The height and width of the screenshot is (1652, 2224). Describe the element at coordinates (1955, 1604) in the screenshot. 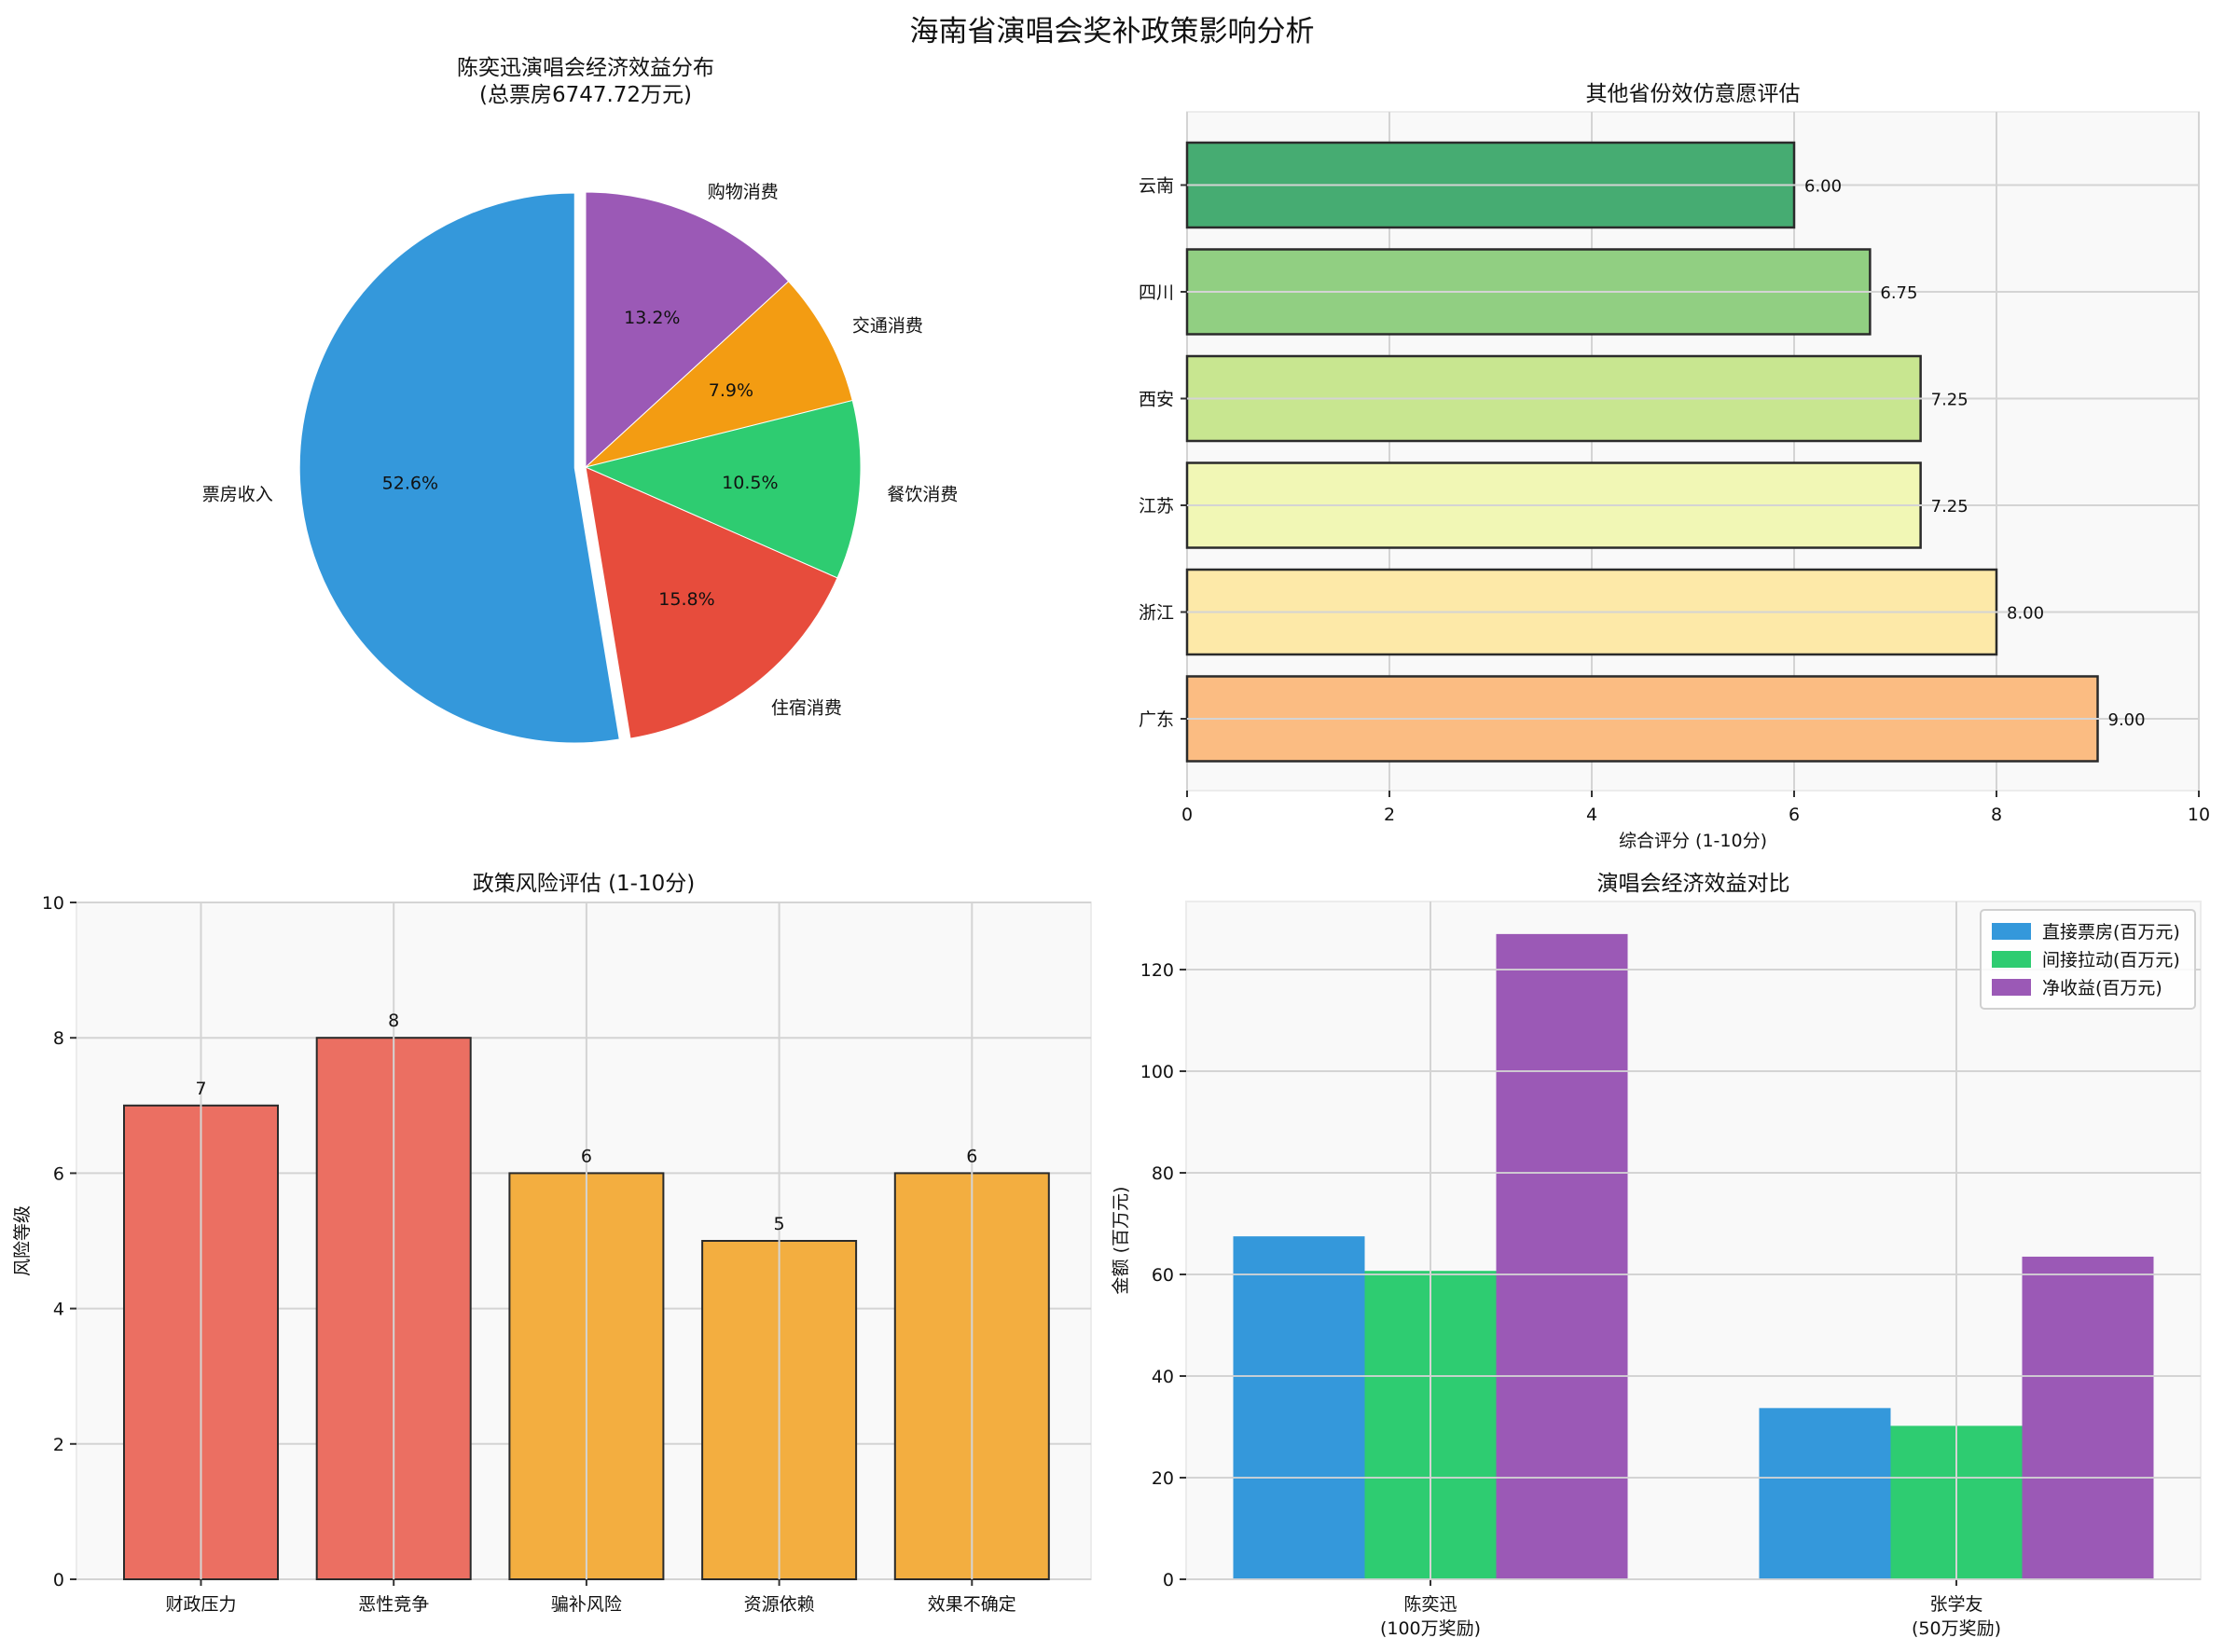

I see `x-tick-label: 张学友` at that location.